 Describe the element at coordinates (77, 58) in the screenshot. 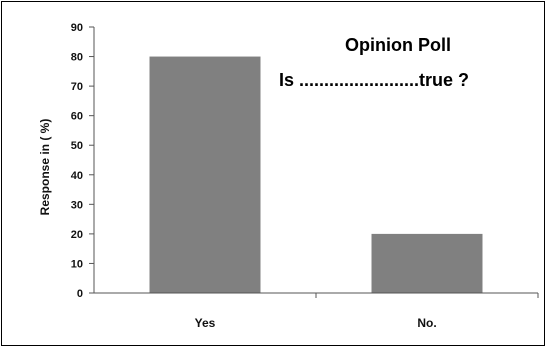

I see `y-tick-label: 80` at that location.